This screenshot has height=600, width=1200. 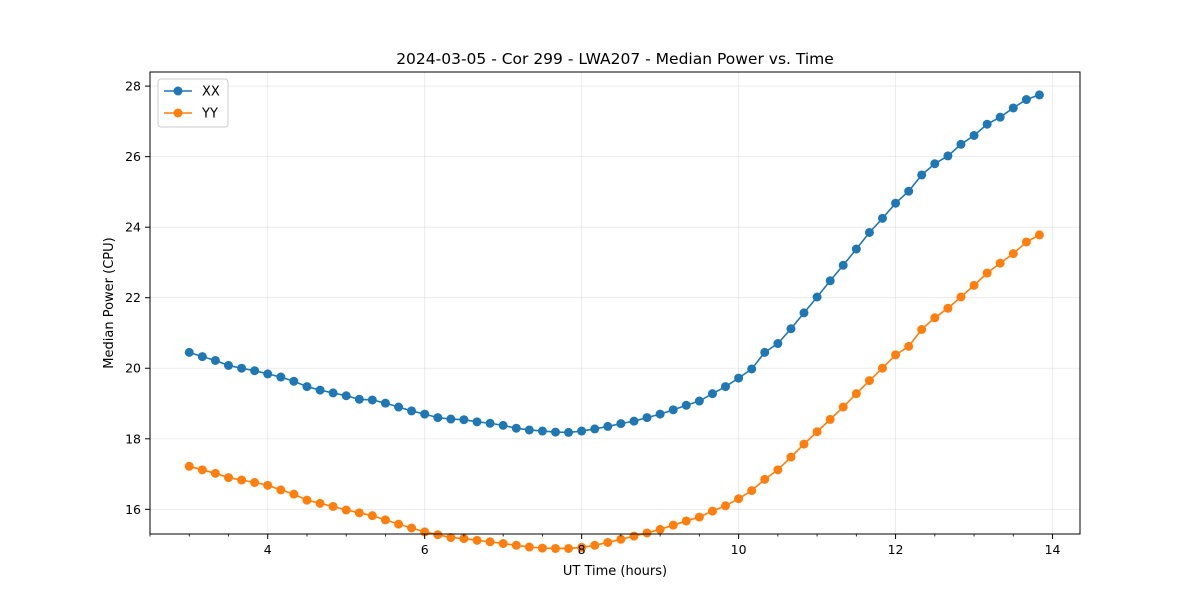 I want to click on x-axis-label: UT Time (hours), so click(x=615, y=571).